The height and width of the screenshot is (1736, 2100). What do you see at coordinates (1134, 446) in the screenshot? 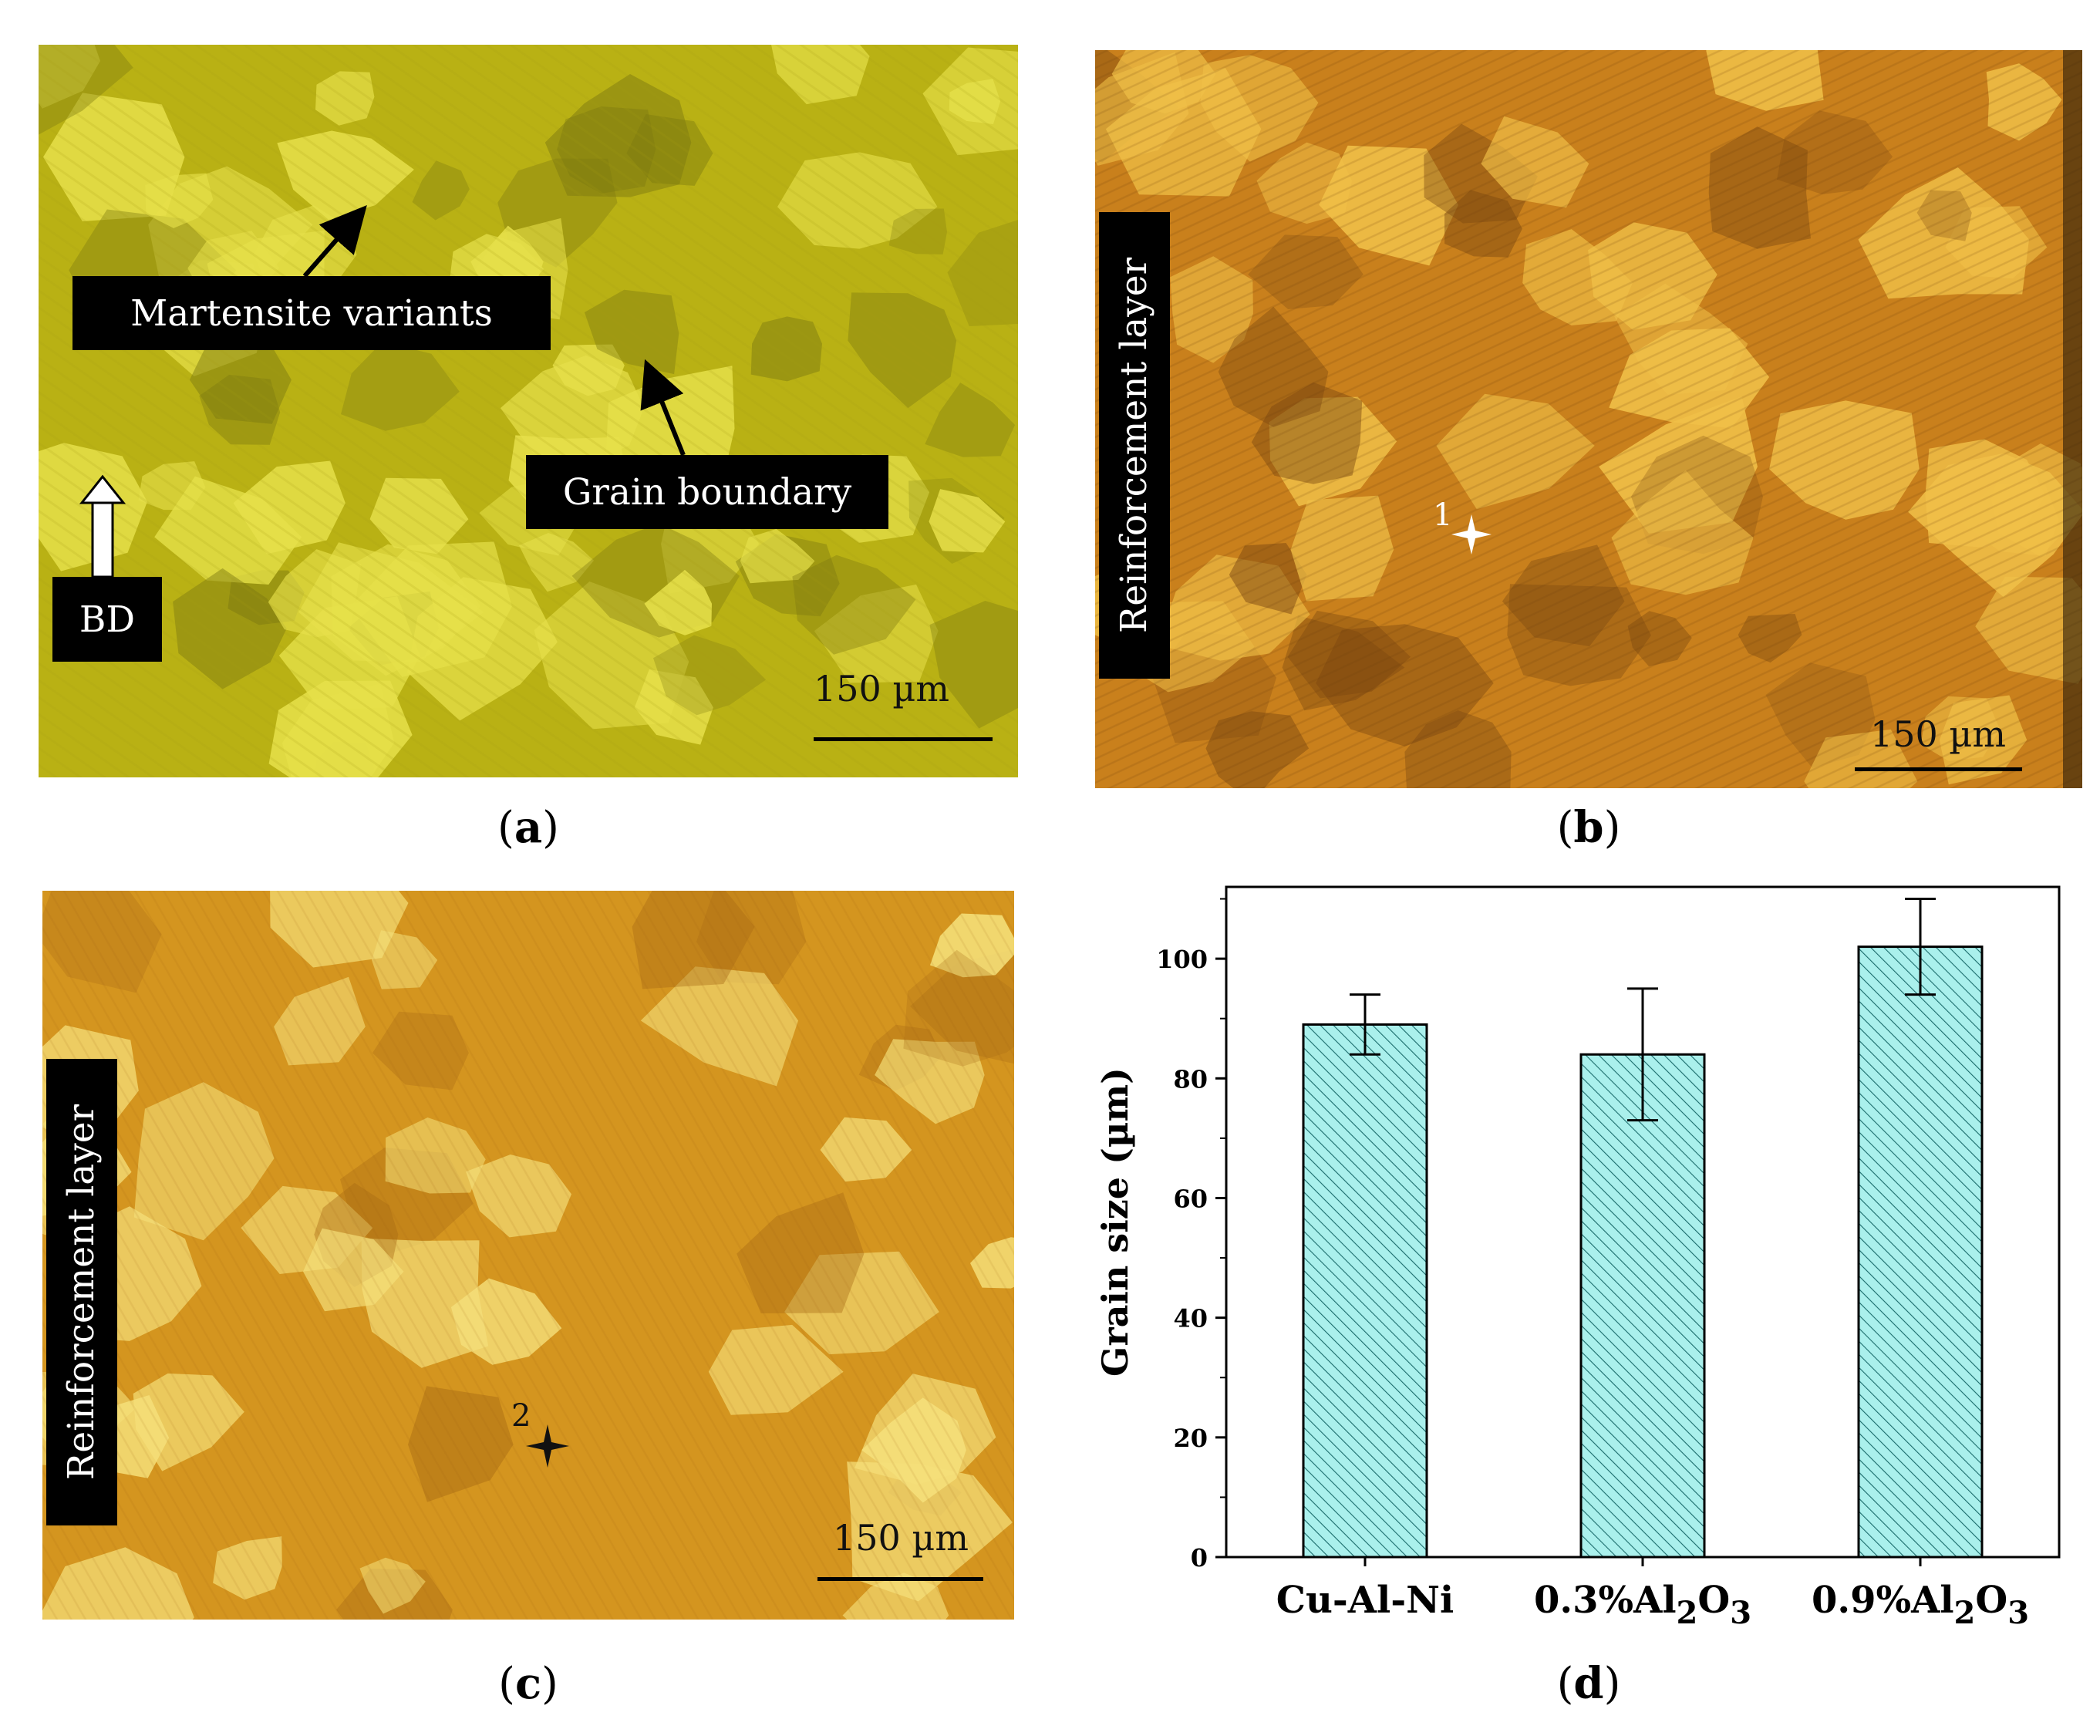
I see `reinforcement-layer-label-b: Reinforcement layer` at bounding box center [1134, 446].